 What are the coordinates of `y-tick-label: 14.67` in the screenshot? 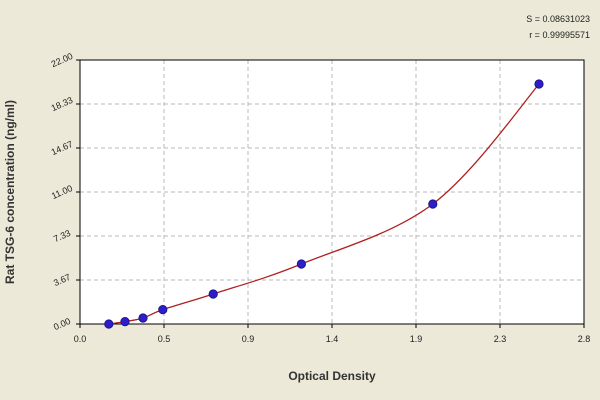 It's located at (62, 148).